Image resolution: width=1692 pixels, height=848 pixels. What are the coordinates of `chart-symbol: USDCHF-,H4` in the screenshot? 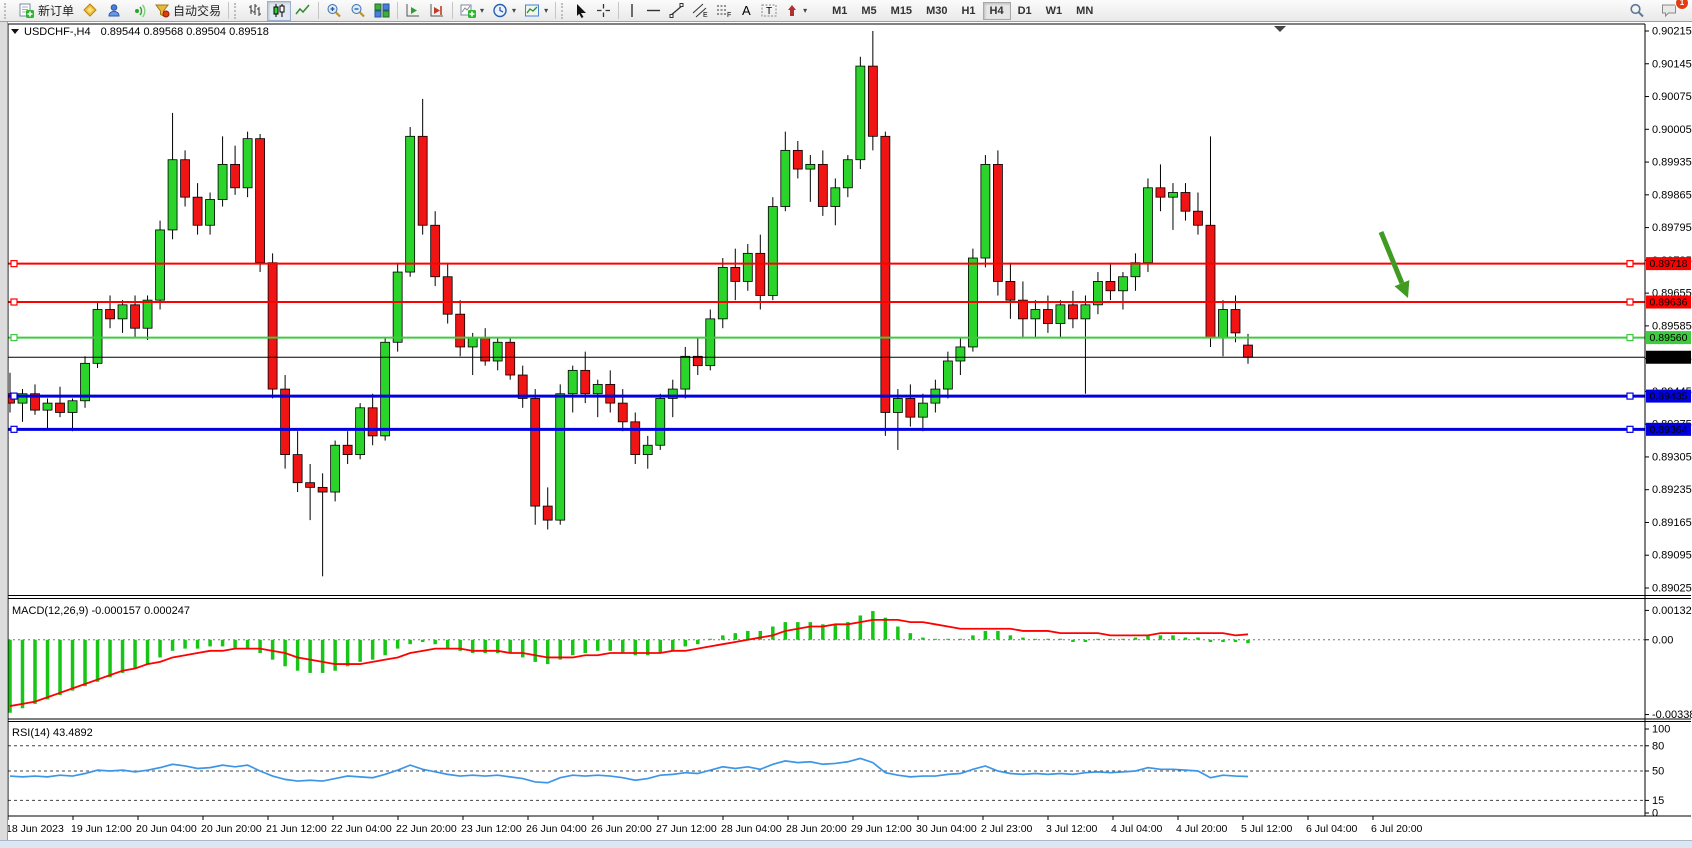 It's located at (57, 32).